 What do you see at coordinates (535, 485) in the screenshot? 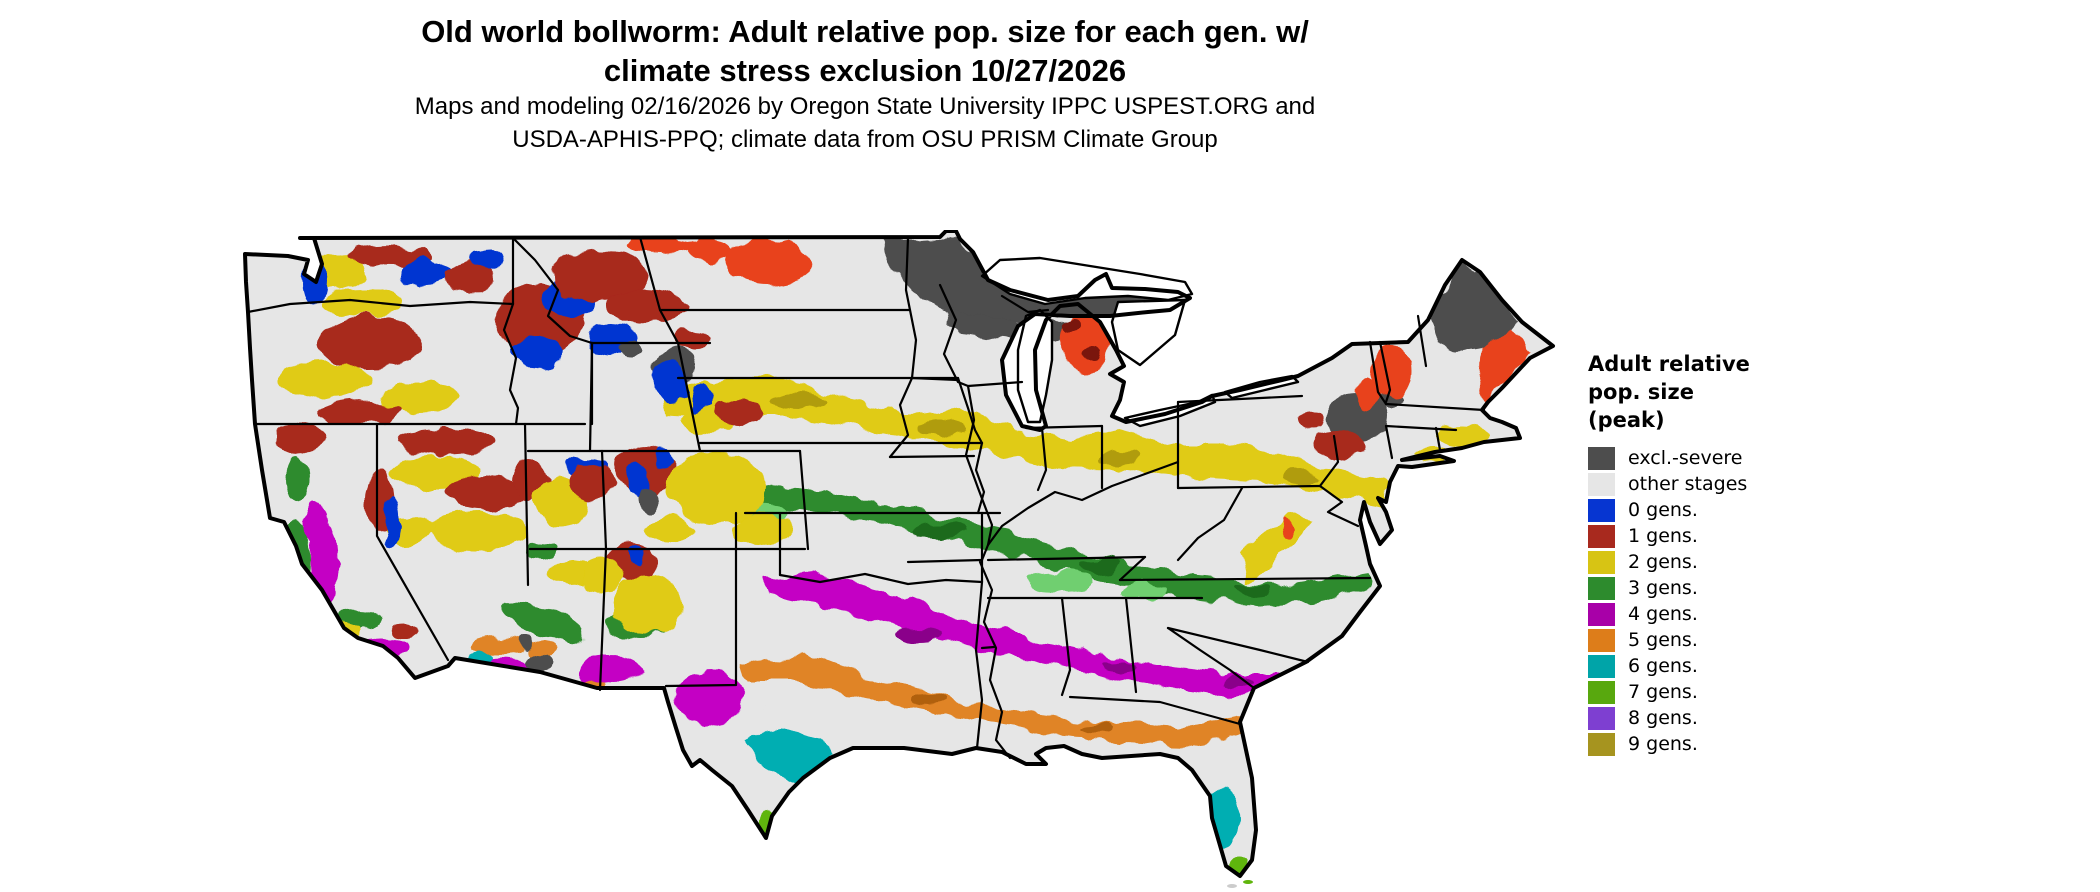
I see `western-patches` at bounding box center [535, 485].